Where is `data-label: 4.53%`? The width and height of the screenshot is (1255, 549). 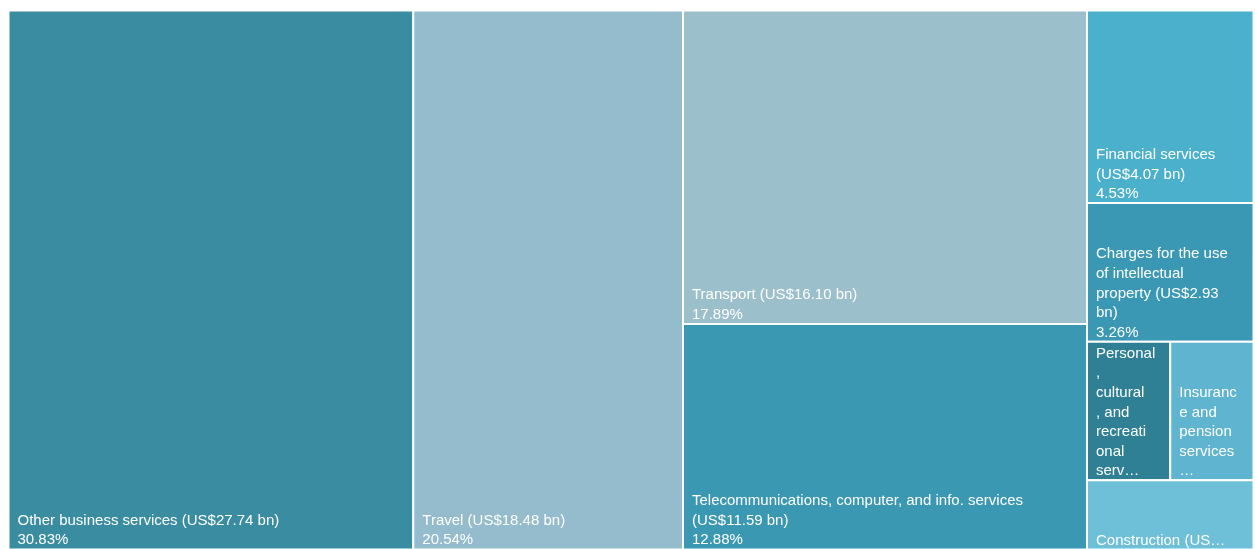 data-label: 4.53% is located at coordinates (1117, 193).